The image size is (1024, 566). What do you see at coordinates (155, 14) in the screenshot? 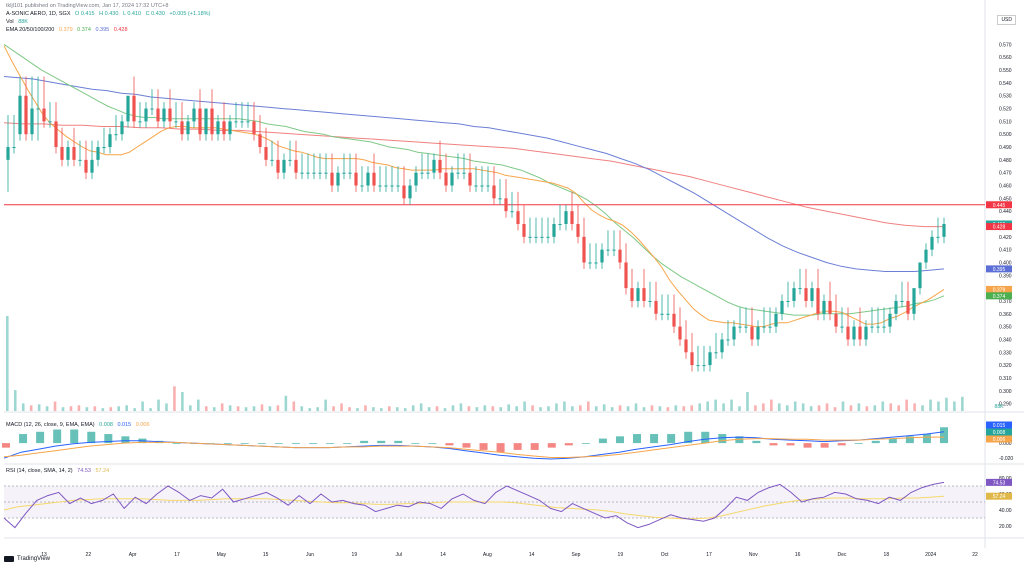
I see `ohlc-close: C 0.430` at bounding box center [155, 14].